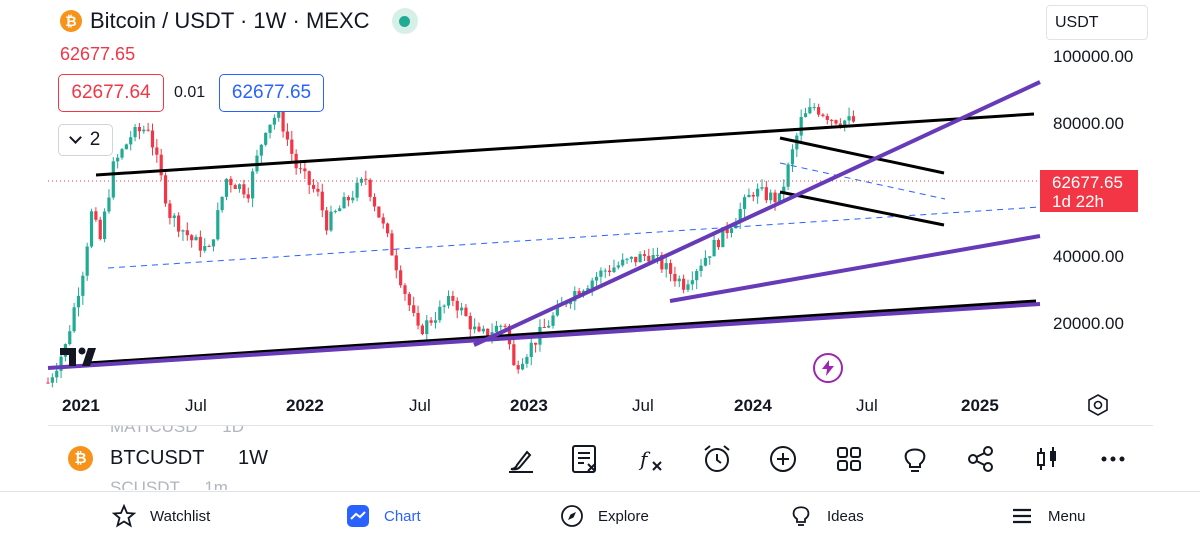 The width and height of the screenshot is (1200, 540). Describe the element at coordinates (253, 458) in the screenshot. I see `timeframe: 1W` at that location.